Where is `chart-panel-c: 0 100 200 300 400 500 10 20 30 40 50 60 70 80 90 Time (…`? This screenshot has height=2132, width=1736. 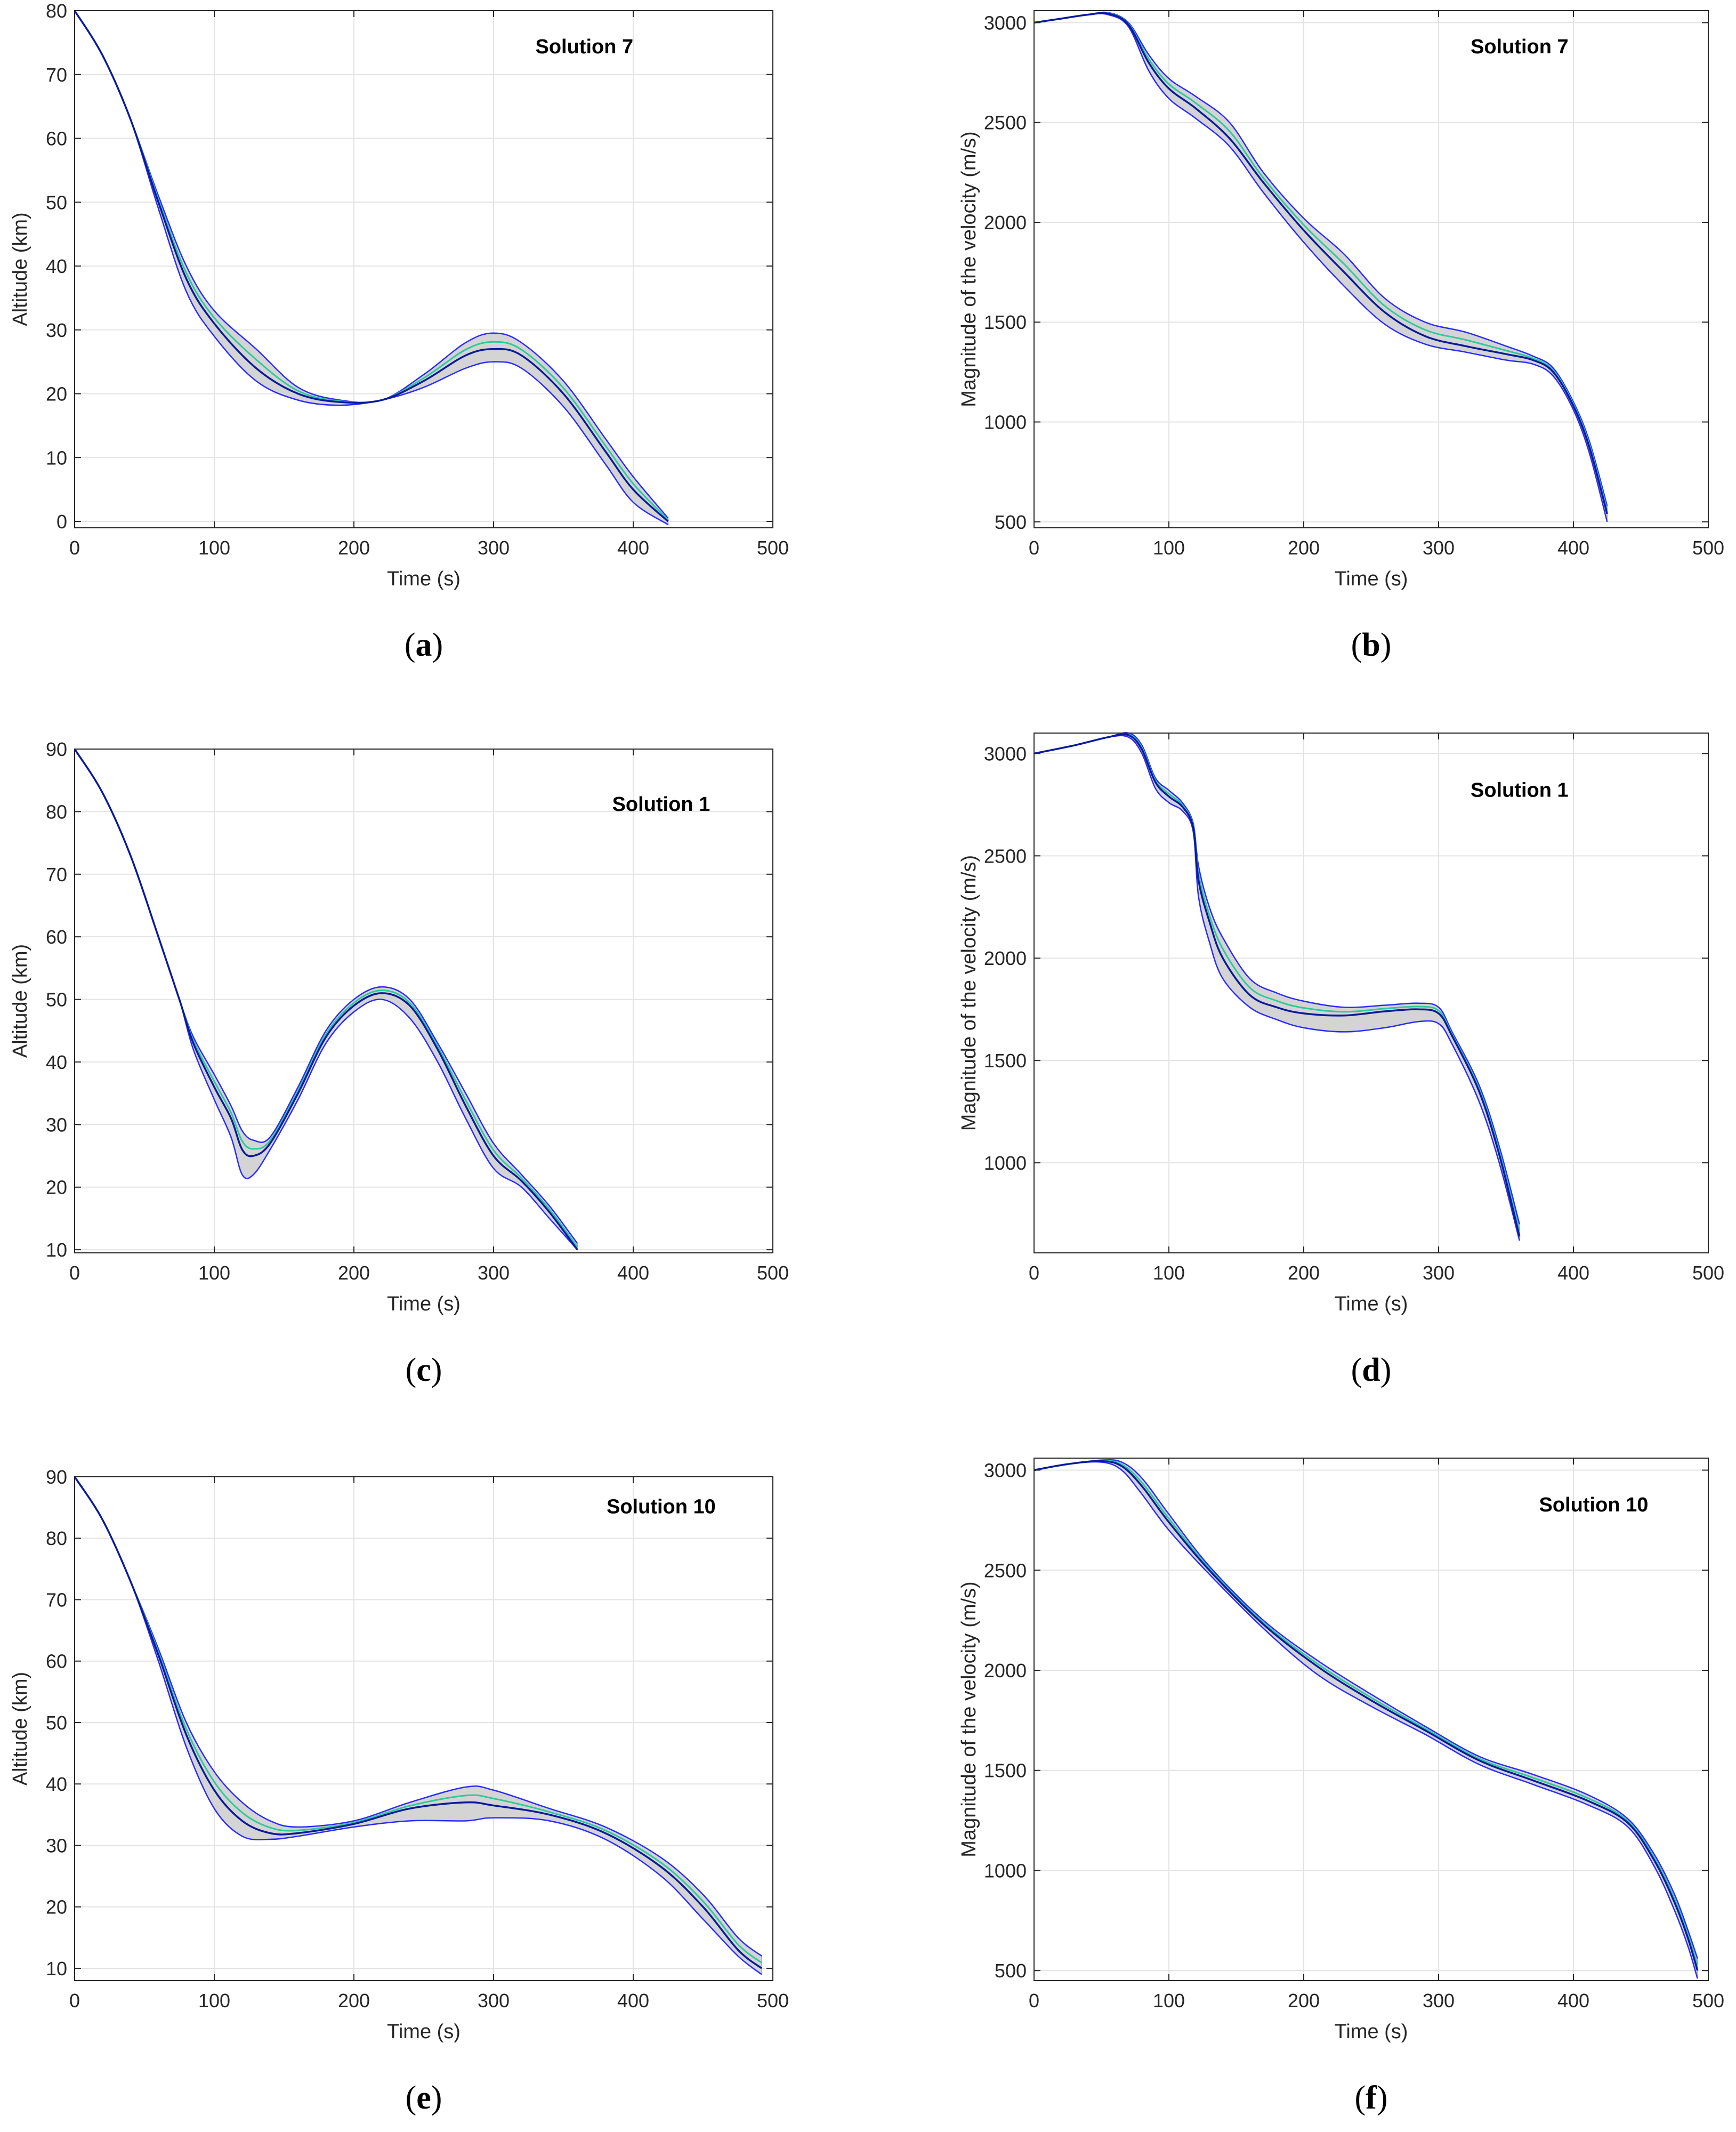 chart-panel-c: 0 100 200 300 400 500 10 20 30 40 50 60 70 80 90 Time (… is located at coordinates (399, 1063).